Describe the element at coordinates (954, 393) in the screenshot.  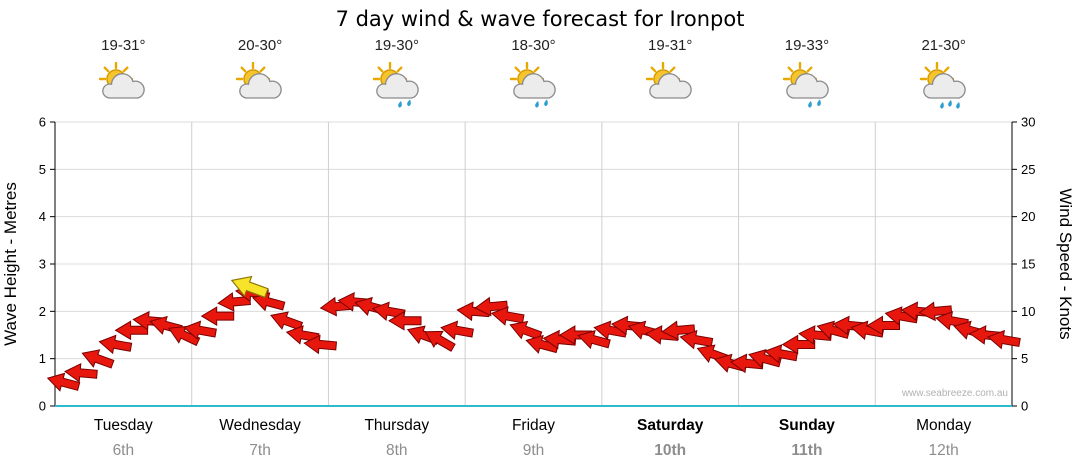
I see `watermark: www.seabreeze.com.au` at that location.